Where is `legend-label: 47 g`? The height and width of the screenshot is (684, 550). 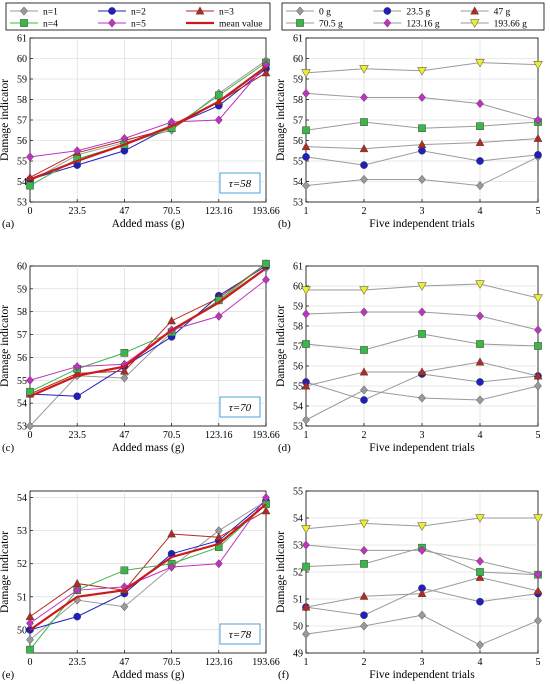 legend-label: 47 g is located at coordinates (502, 13).